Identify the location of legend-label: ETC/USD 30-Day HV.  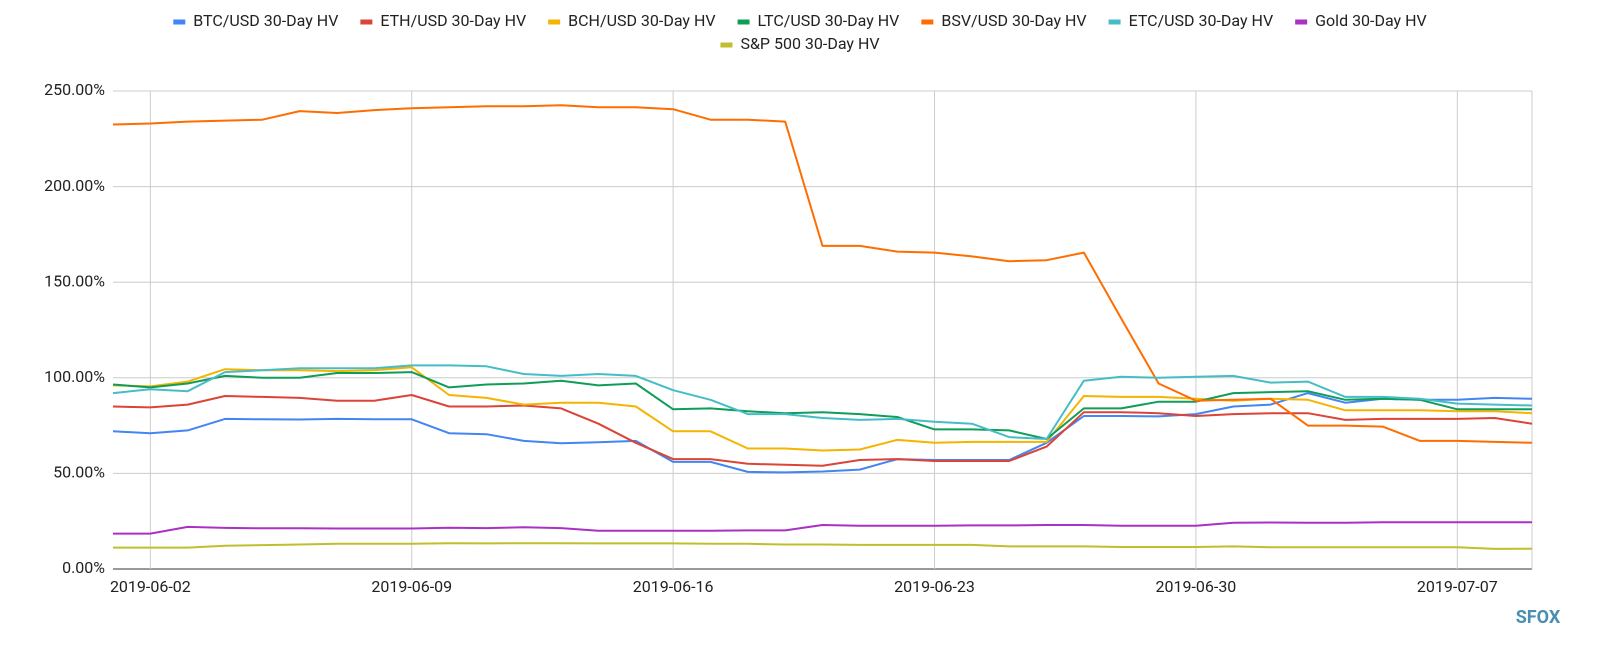
(1201, 20).